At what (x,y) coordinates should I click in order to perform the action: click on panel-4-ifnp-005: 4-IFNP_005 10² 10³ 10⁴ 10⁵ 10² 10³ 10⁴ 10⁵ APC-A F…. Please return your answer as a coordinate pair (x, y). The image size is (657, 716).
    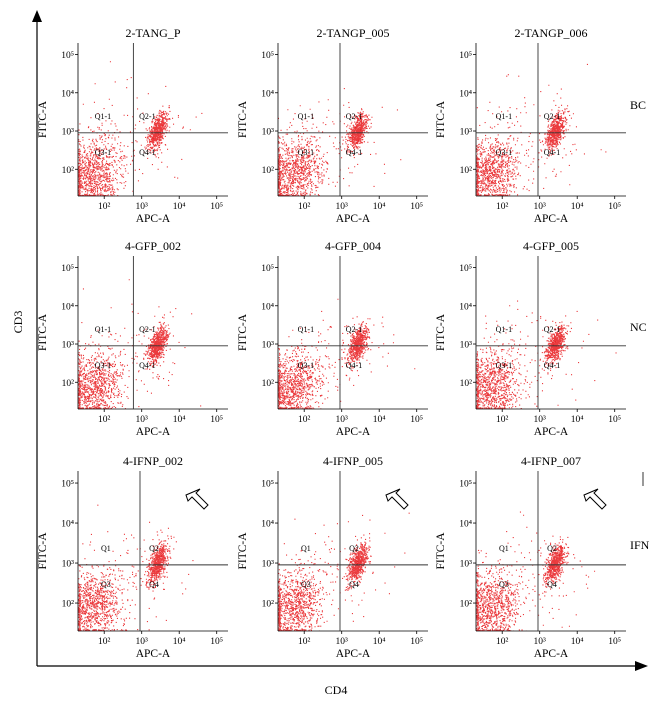
    Looking at the image, I should click on (332, 557).